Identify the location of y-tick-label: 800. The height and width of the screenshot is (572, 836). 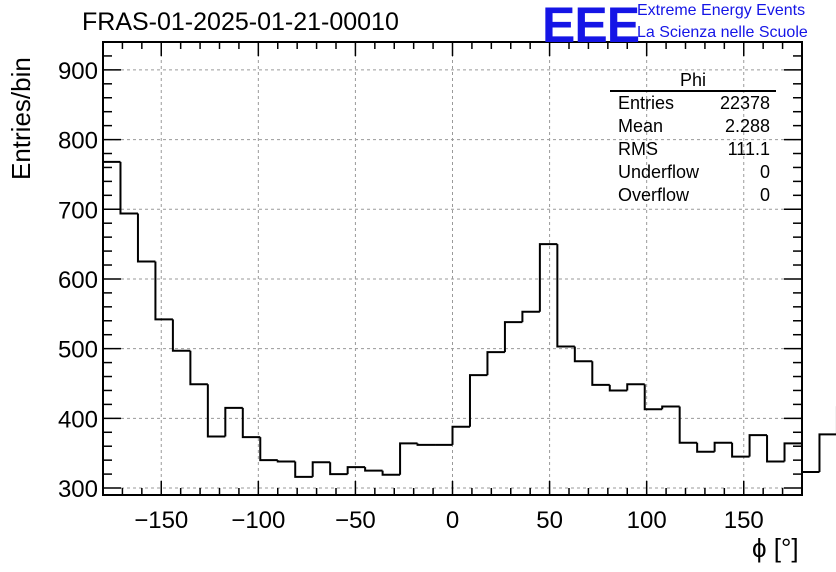
(78, 141).